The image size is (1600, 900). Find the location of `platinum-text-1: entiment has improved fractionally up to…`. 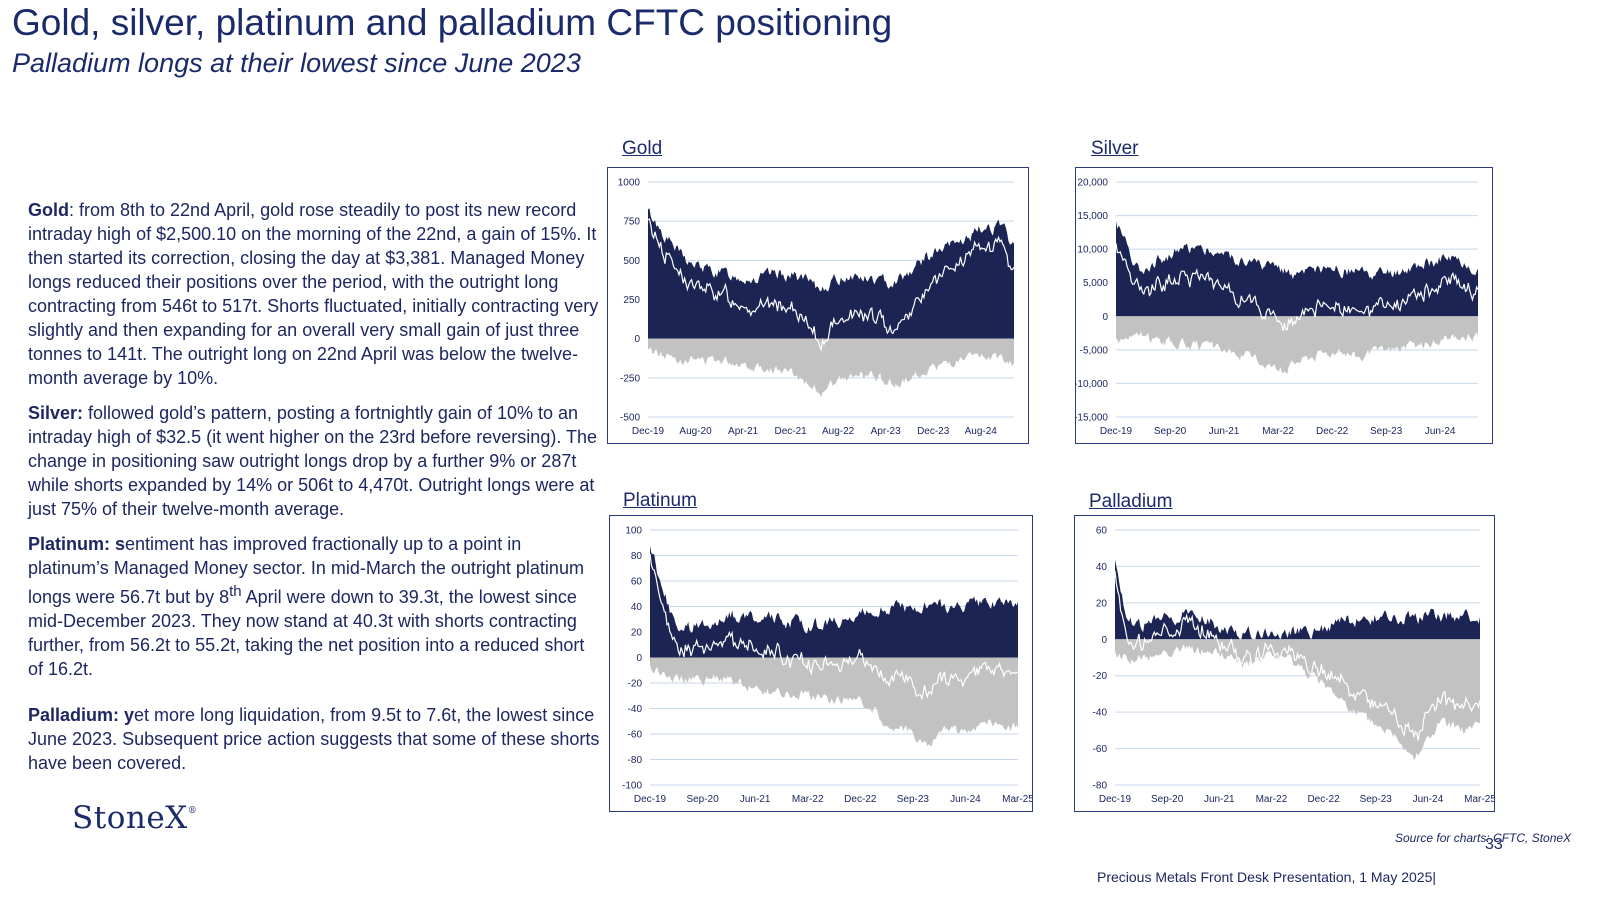

platinum-text-1: entiment has improved fractionally up to… is located at coordinates (306, 570).